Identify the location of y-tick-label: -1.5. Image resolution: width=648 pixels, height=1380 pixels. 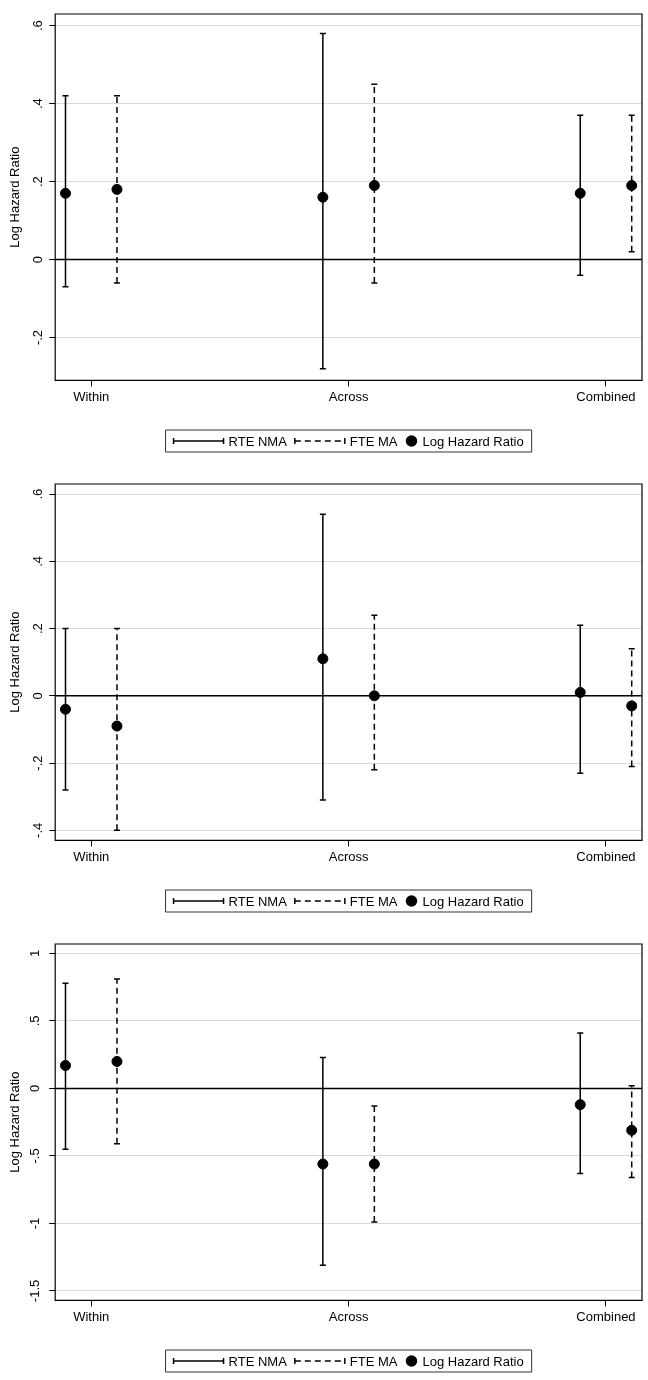
(34, 1291).